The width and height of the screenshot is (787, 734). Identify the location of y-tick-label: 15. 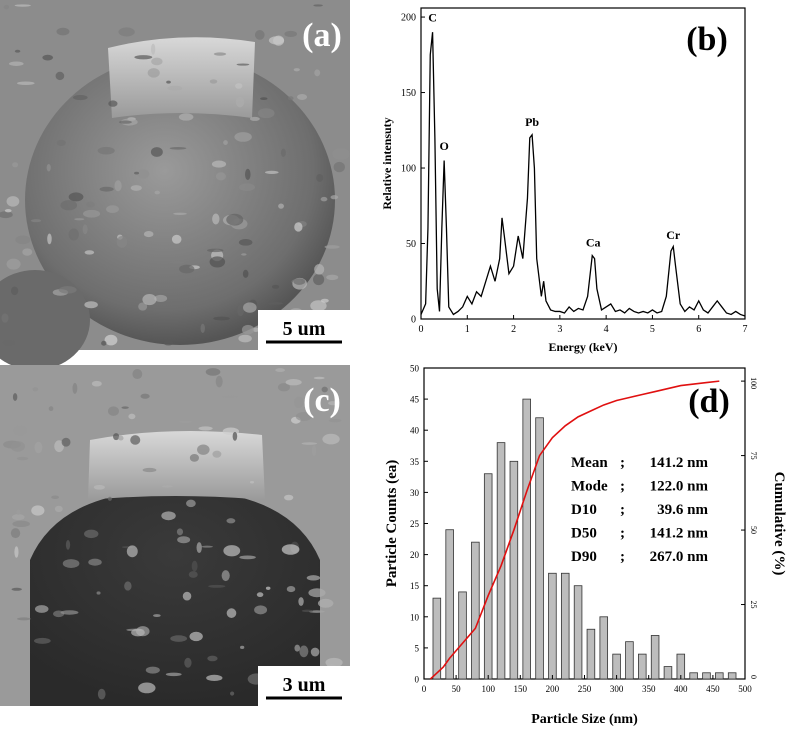
(415, 586).